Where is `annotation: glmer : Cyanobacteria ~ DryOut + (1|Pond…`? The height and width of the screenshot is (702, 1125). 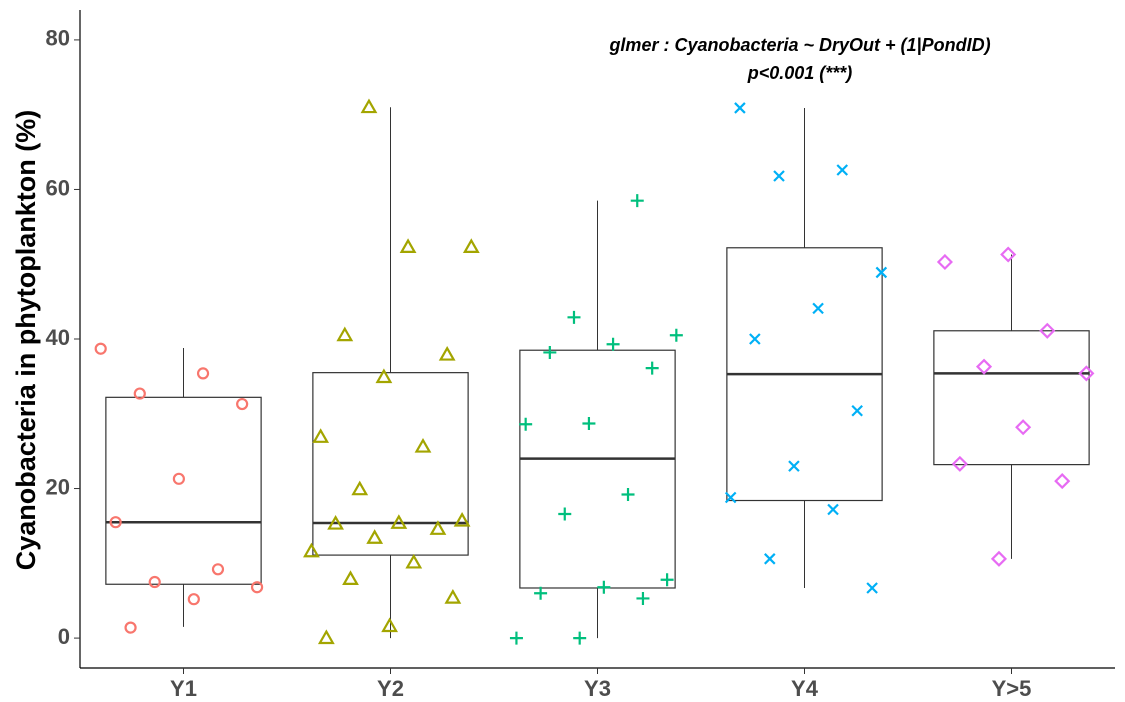
annotation: glmer : Cyanobacteria ~ DryOut + (1|Pond… is located at coordinates (799, 45).